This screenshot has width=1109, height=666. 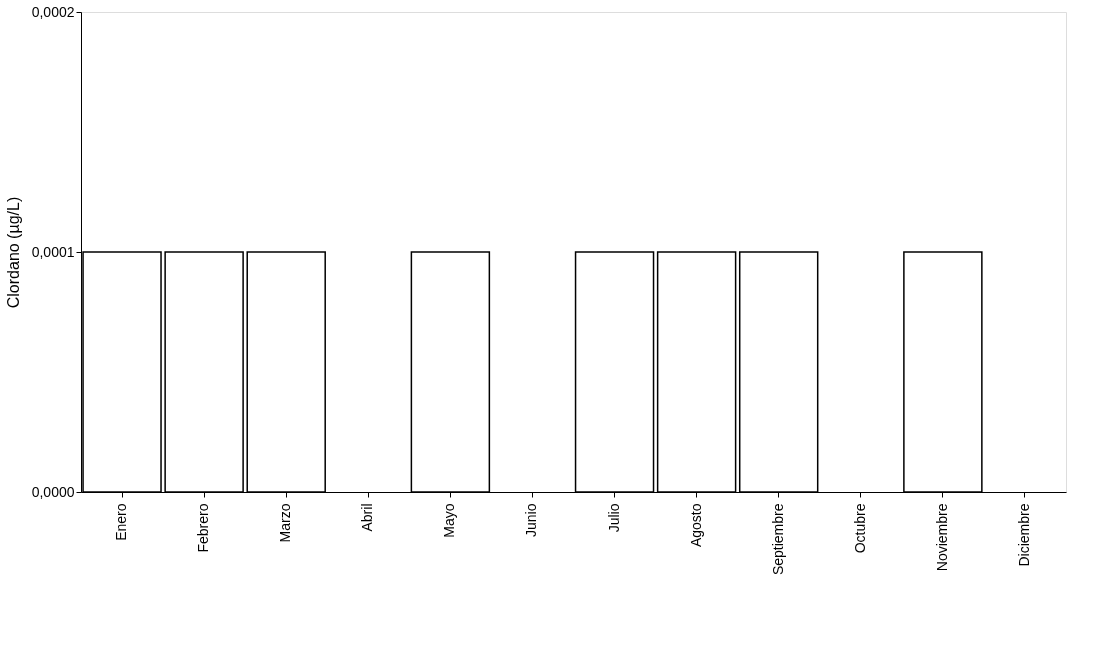 What do you see at coordinates (941, 537) in the screenshot?
I see `x-tick-label: Noviembre` at bounding box center [941, 537].